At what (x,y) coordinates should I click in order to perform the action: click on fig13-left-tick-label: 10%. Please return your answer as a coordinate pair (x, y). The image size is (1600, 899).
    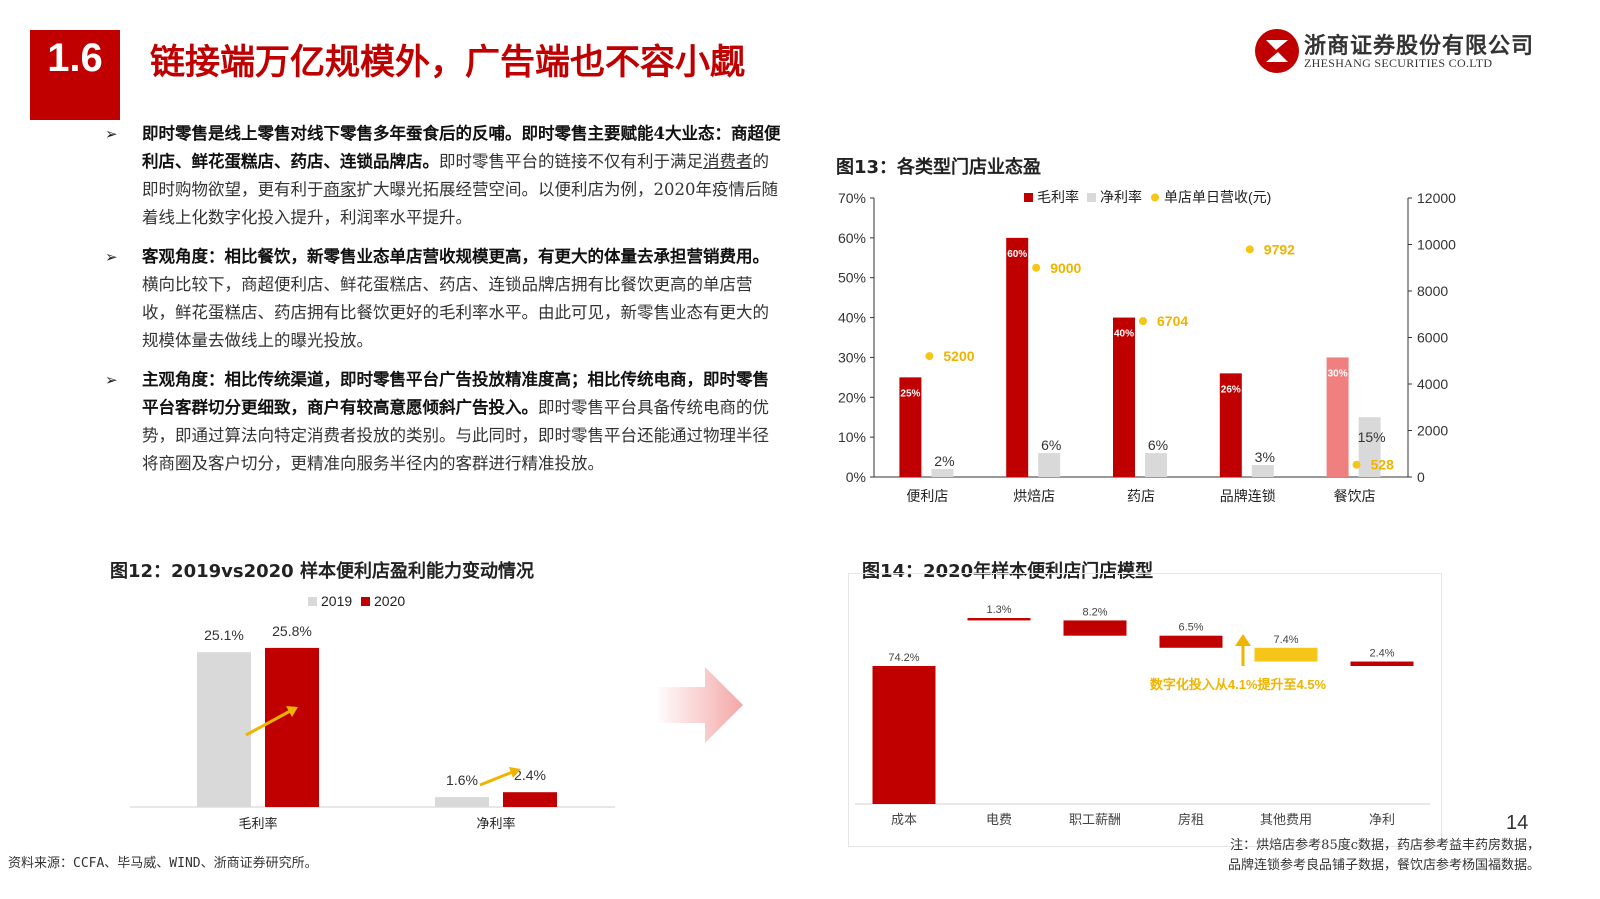
    Looking at the image, I should click on (852, 437).